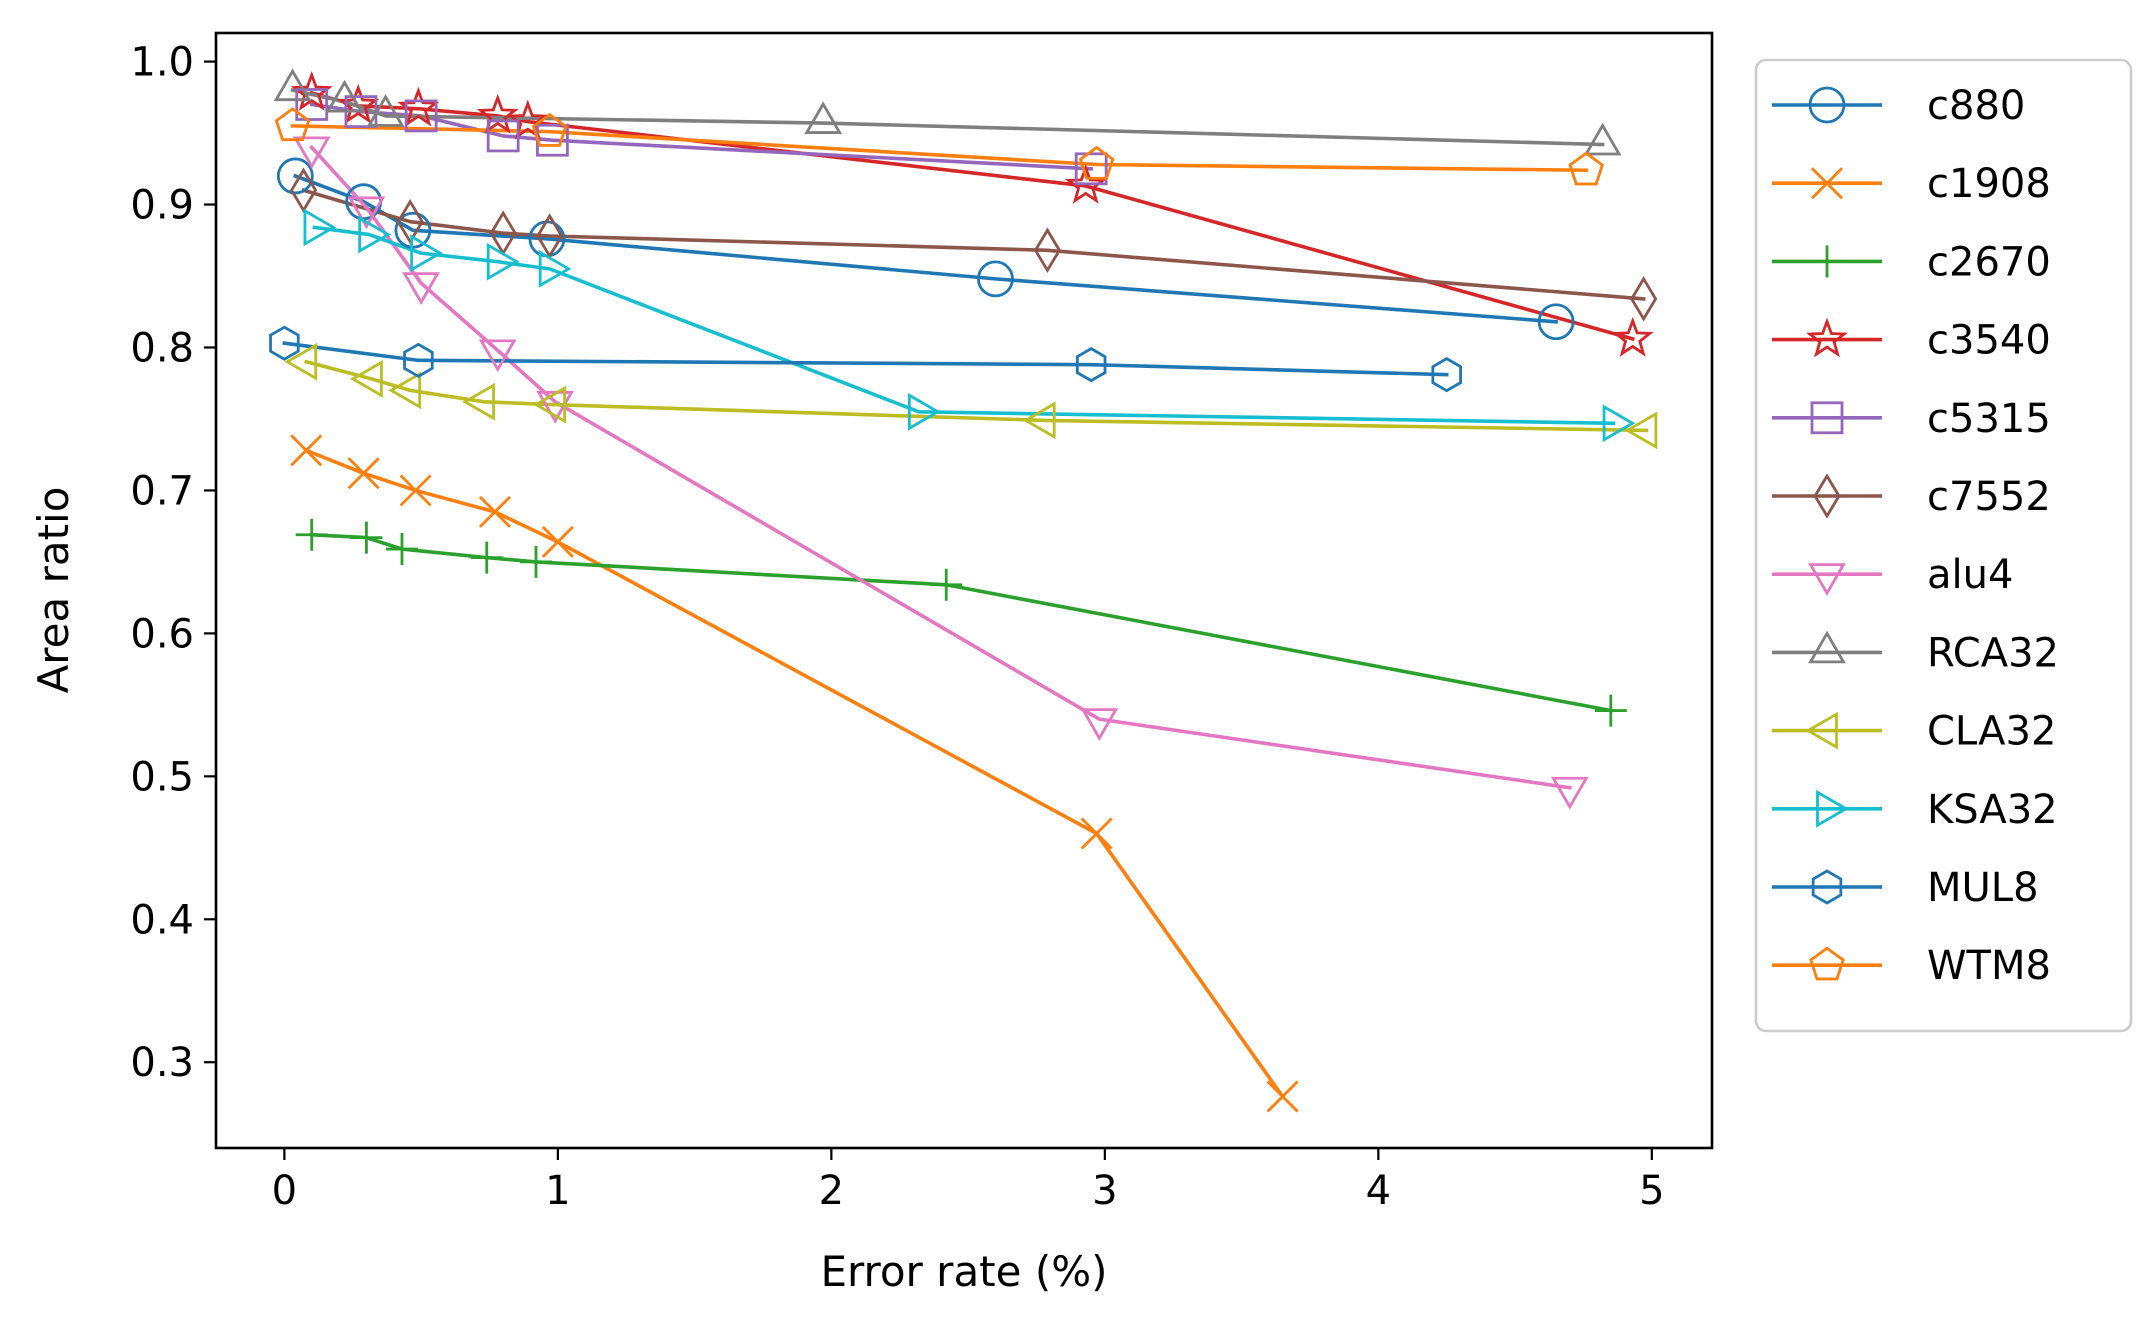 The image size is (2151, 1322). Describe the element at coordinates (1915, 810) in the screenshot. I see `legend-item-ksa32: KSA32` at that location.